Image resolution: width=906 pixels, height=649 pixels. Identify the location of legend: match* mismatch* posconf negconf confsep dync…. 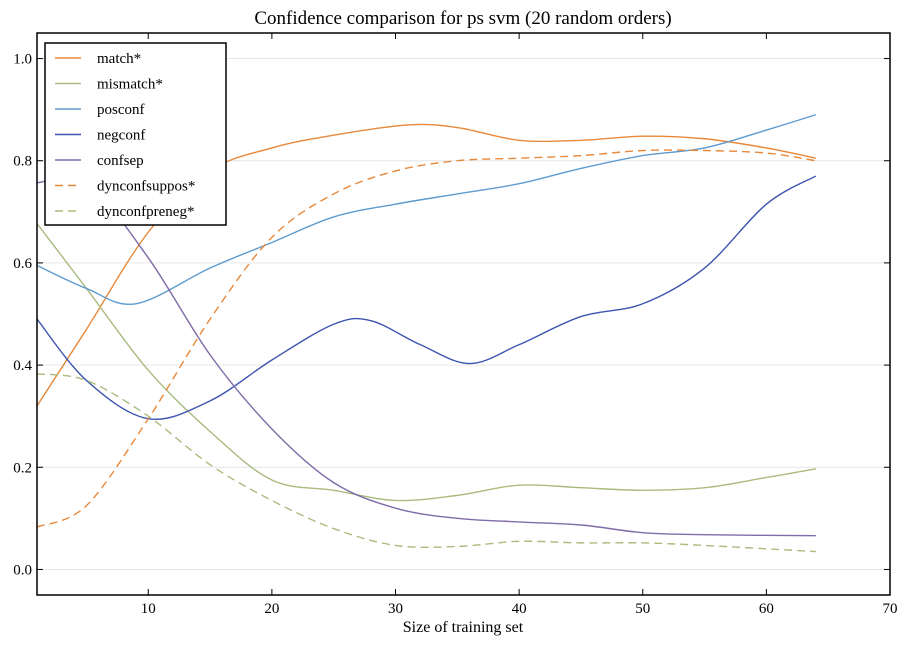
(135, 134).